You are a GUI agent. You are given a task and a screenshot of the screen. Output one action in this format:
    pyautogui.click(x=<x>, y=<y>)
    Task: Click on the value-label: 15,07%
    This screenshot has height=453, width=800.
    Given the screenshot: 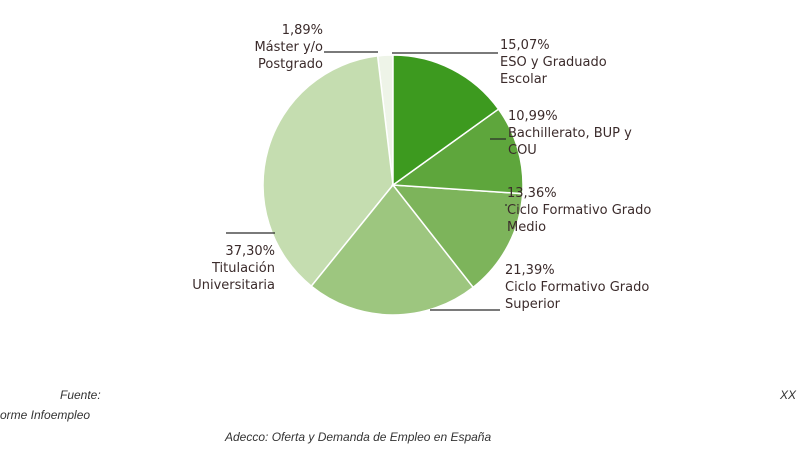 What is the action you would take?
    pyautogui.click(x=525, y=45)
    